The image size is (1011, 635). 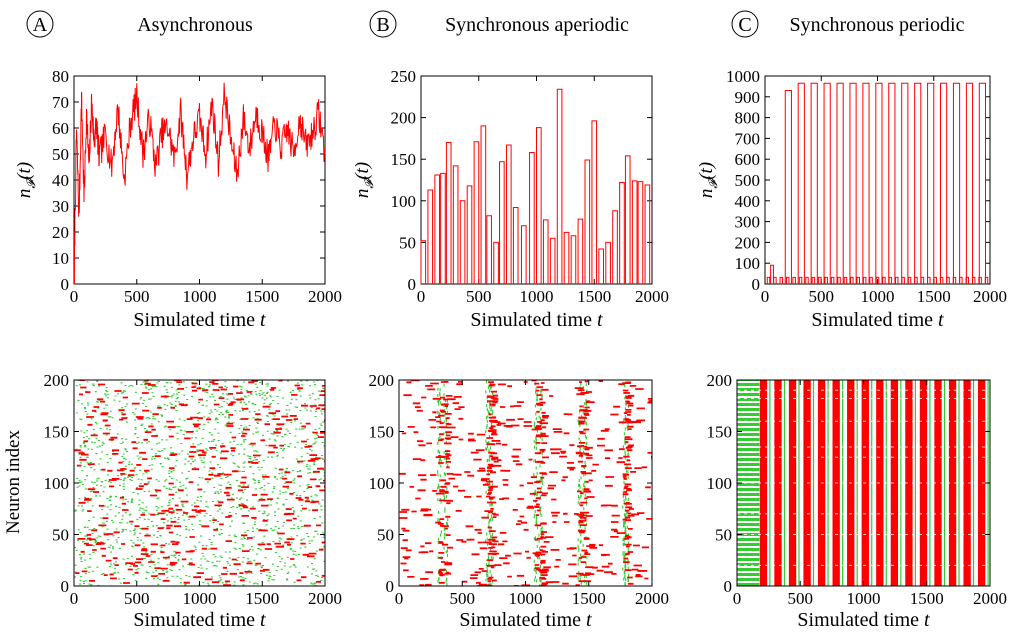 What do you see at coordinates (60, 102) in the screenshot?
I see `y-tick-label: 70` at bounding box center [60, 102].